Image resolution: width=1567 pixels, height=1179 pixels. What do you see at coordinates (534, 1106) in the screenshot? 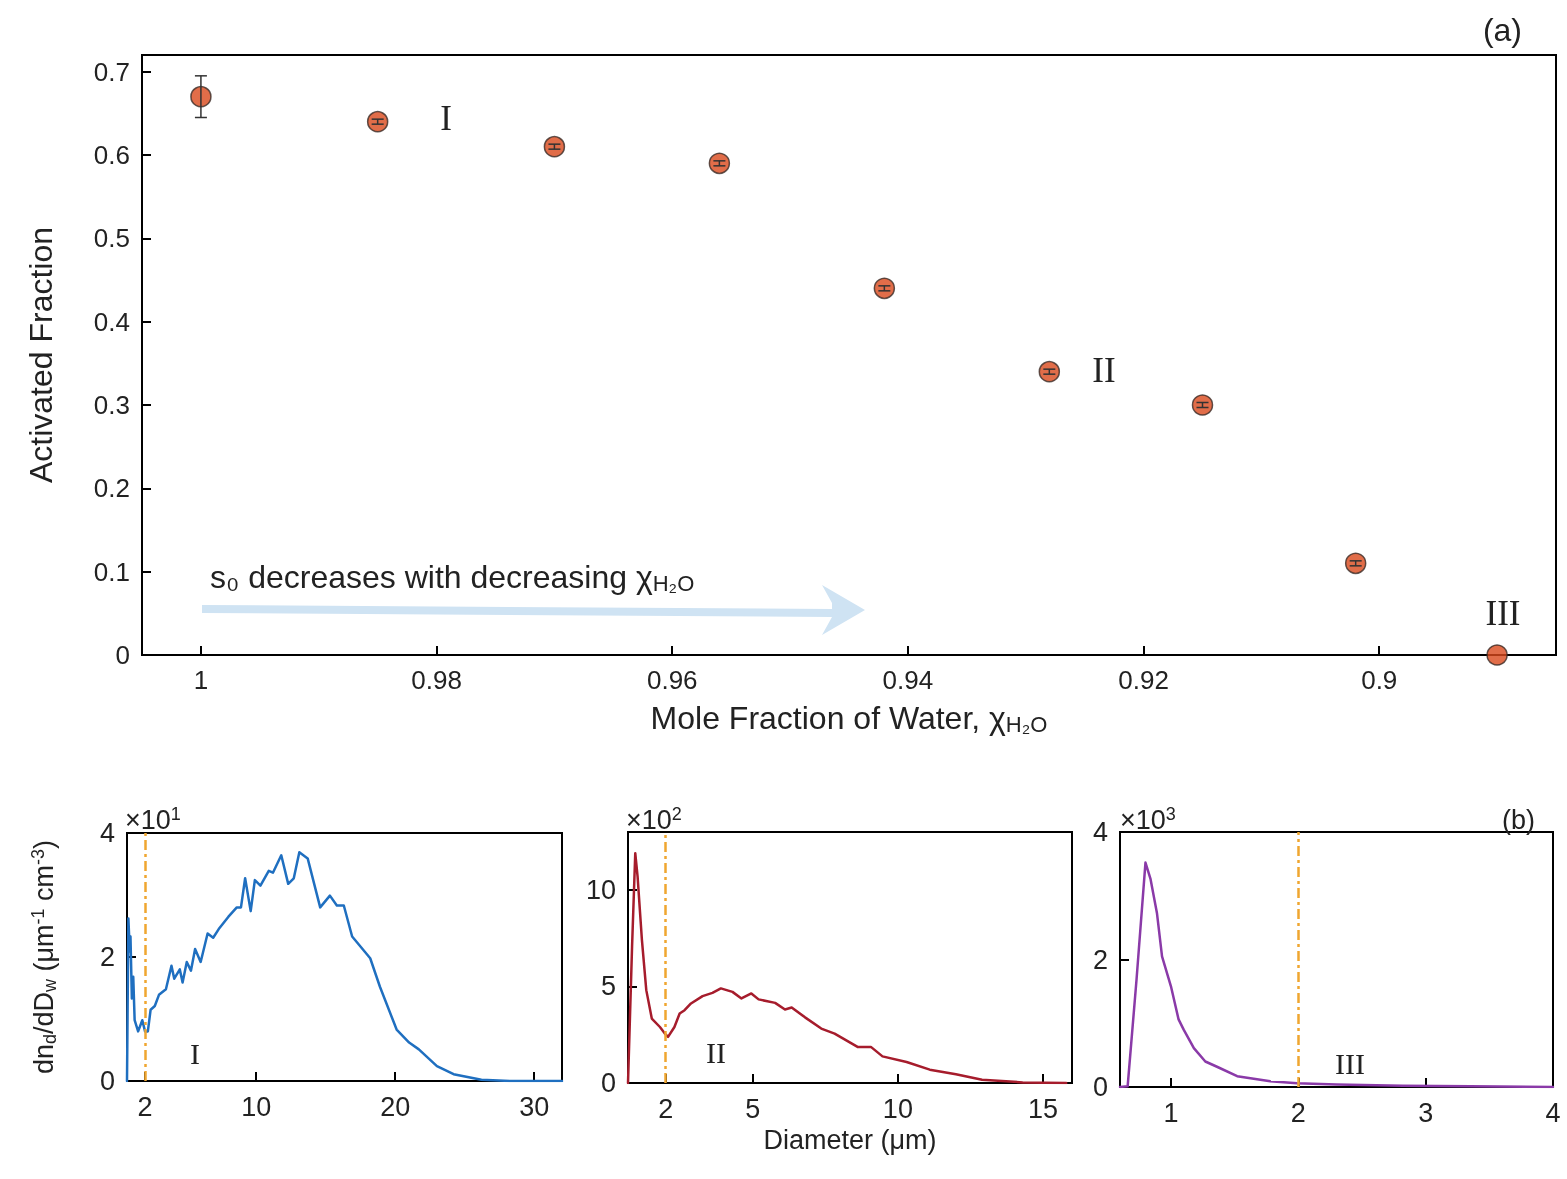
I see `x-tick-label: 30` at bounding box center [534, 1106].